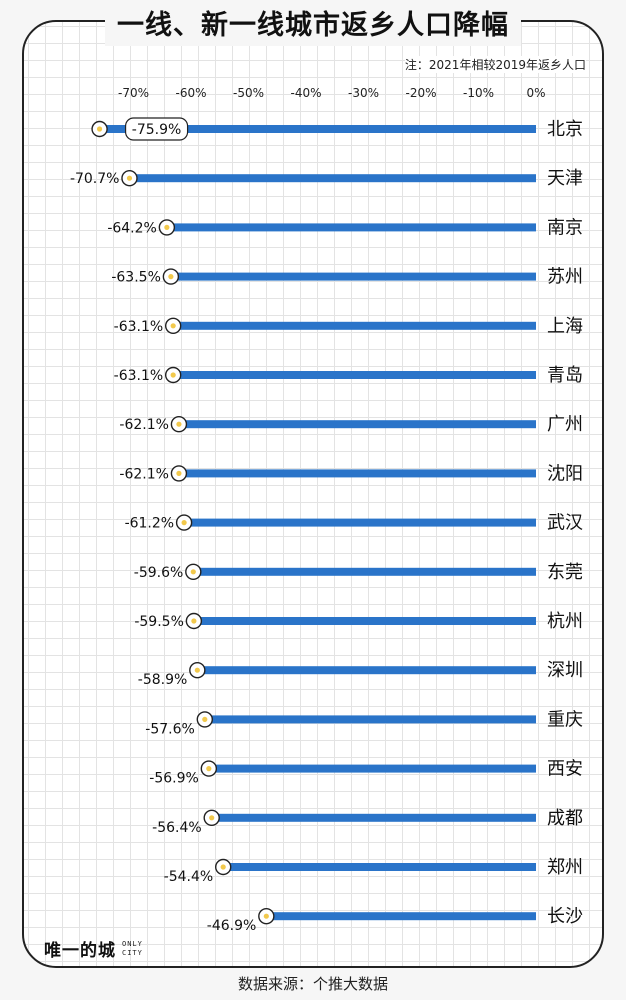 Image resolution: width=626 pixels, height=1000 pixels. What do you see at coordinates (132, 943) in the screenshot?
I see `logo-sub-line1: ONLY` at bounding box center [132, 943].